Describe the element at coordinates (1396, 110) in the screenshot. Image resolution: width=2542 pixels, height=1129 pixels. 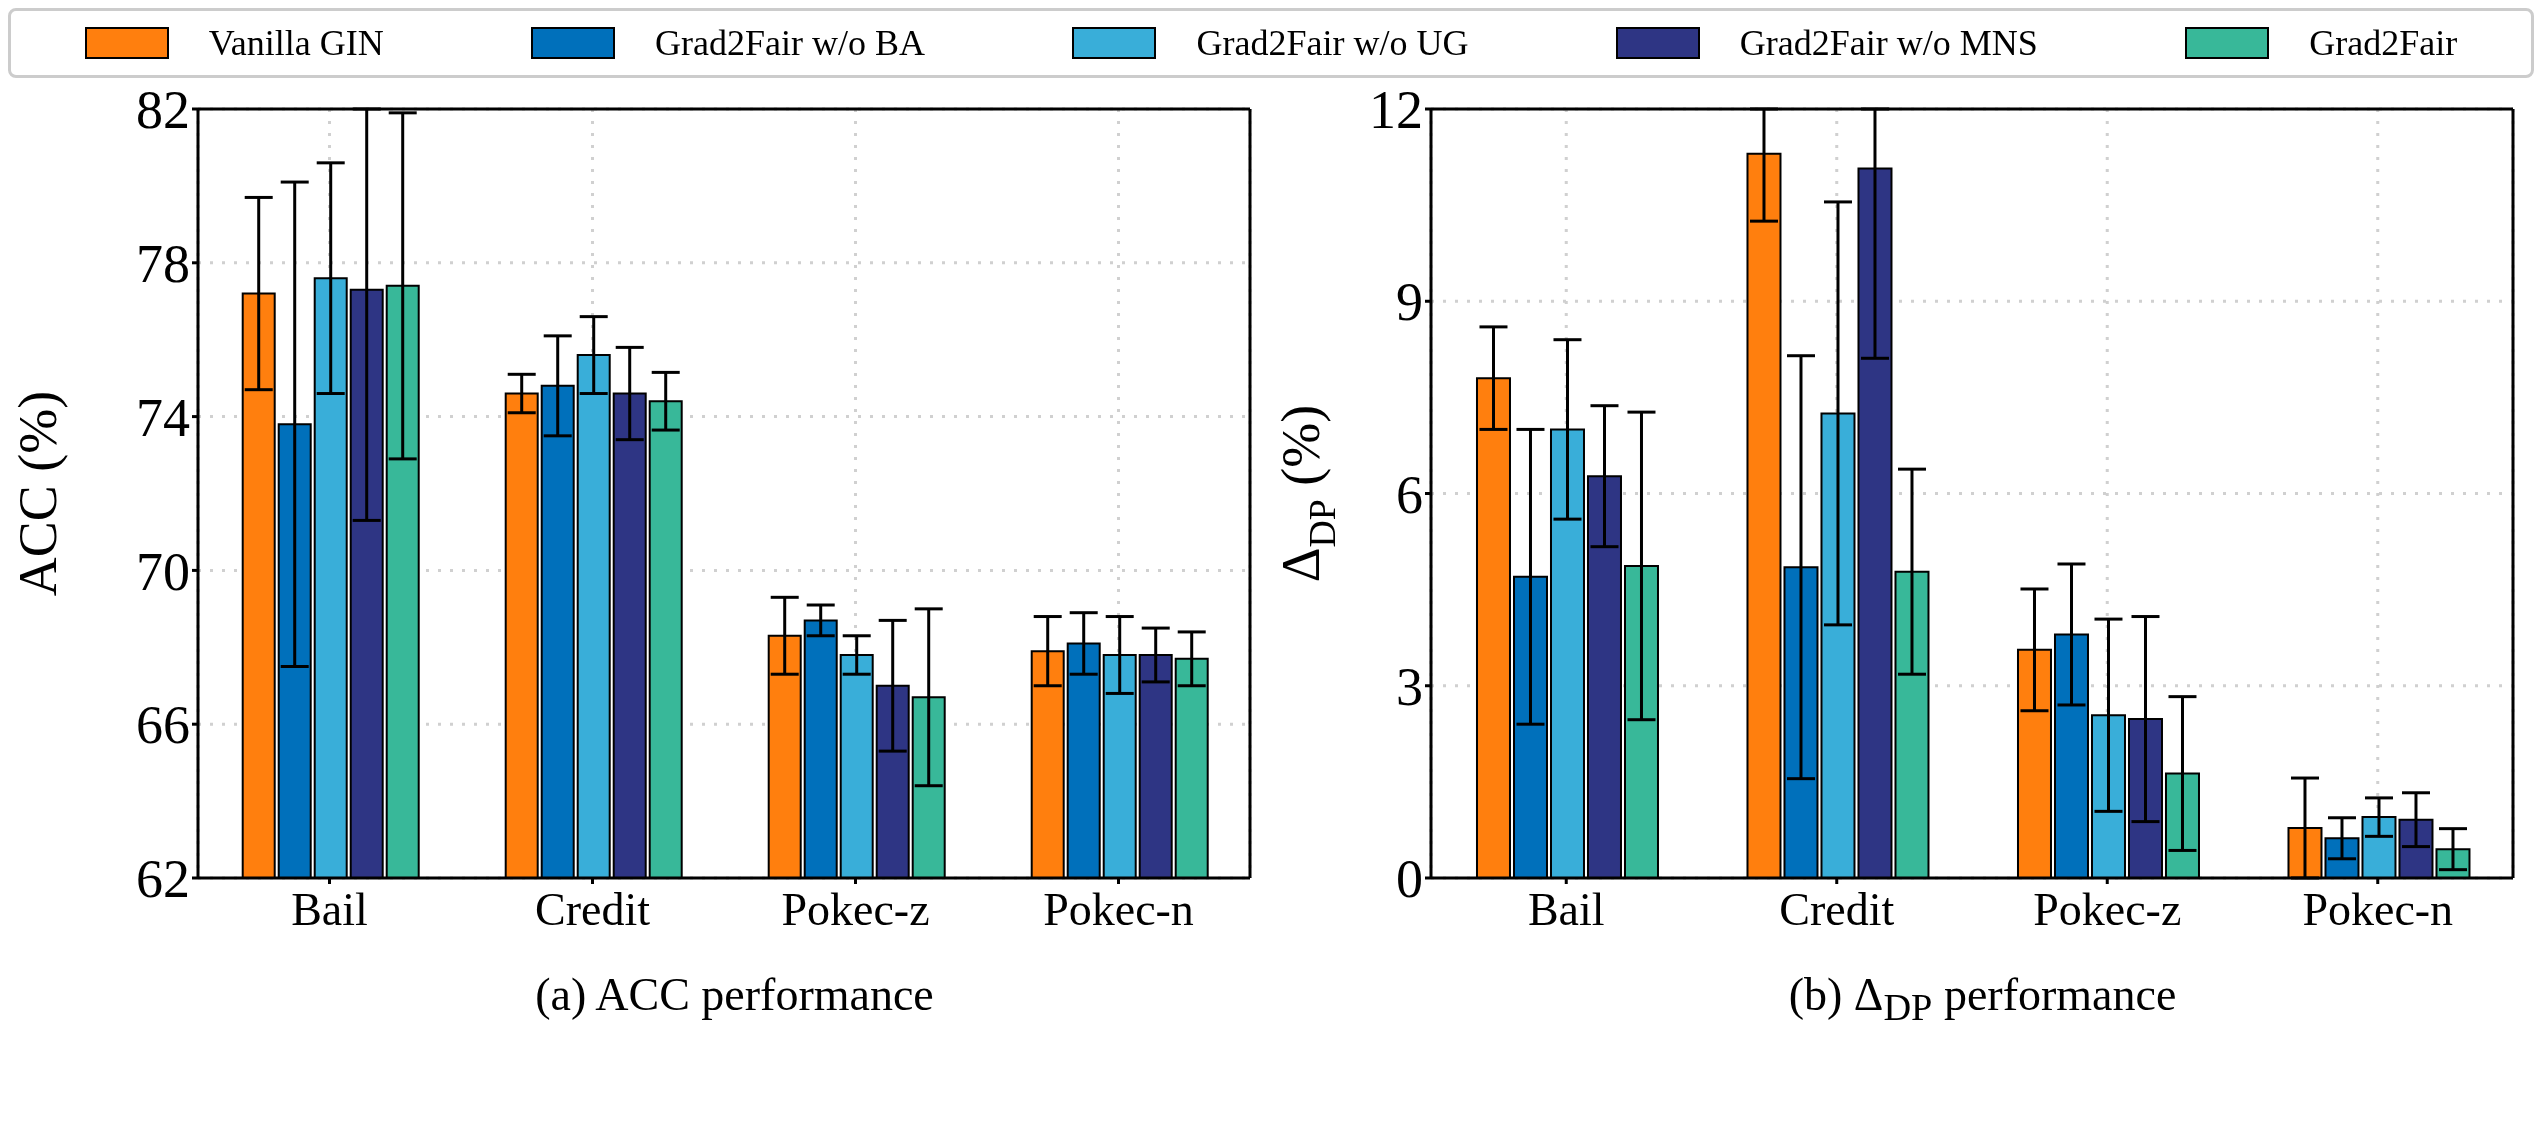
I see `y-tick-label: 12` at that location.